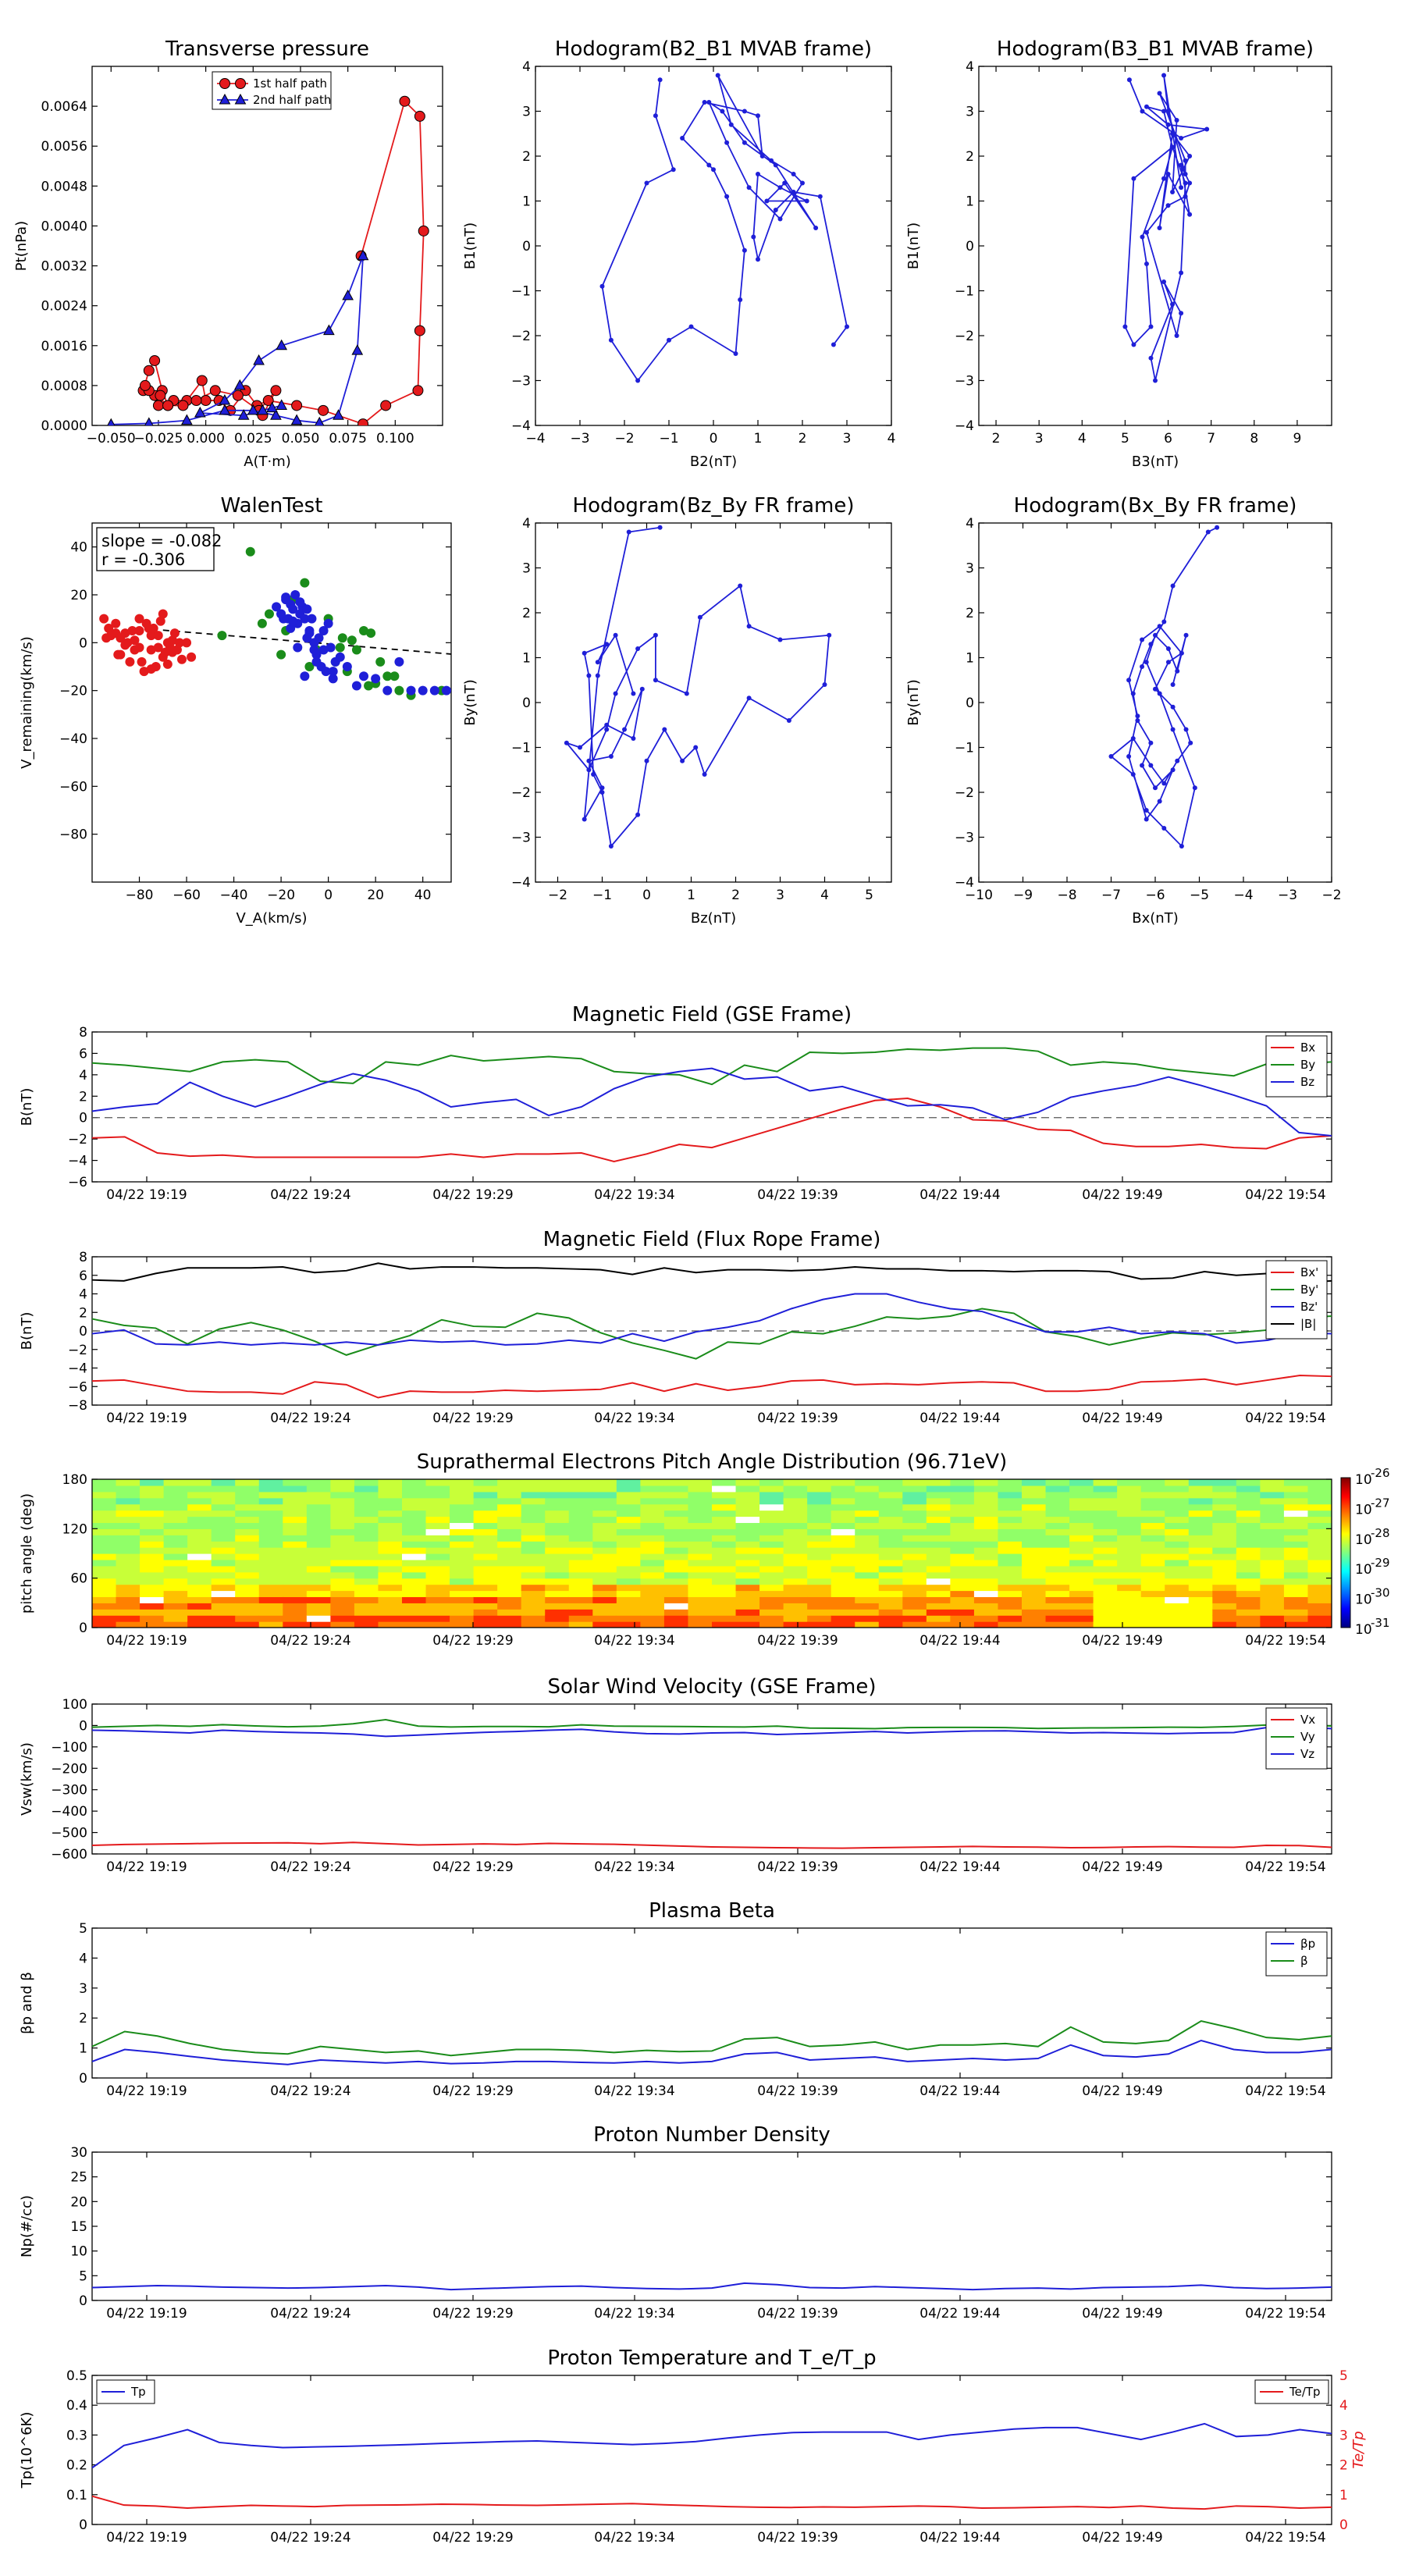 Image resolution: width=1405 pixels, height=2576 pixels. Describe the element at coordinates (724, 228) in the screenshot. I see `plot-area` at that location.